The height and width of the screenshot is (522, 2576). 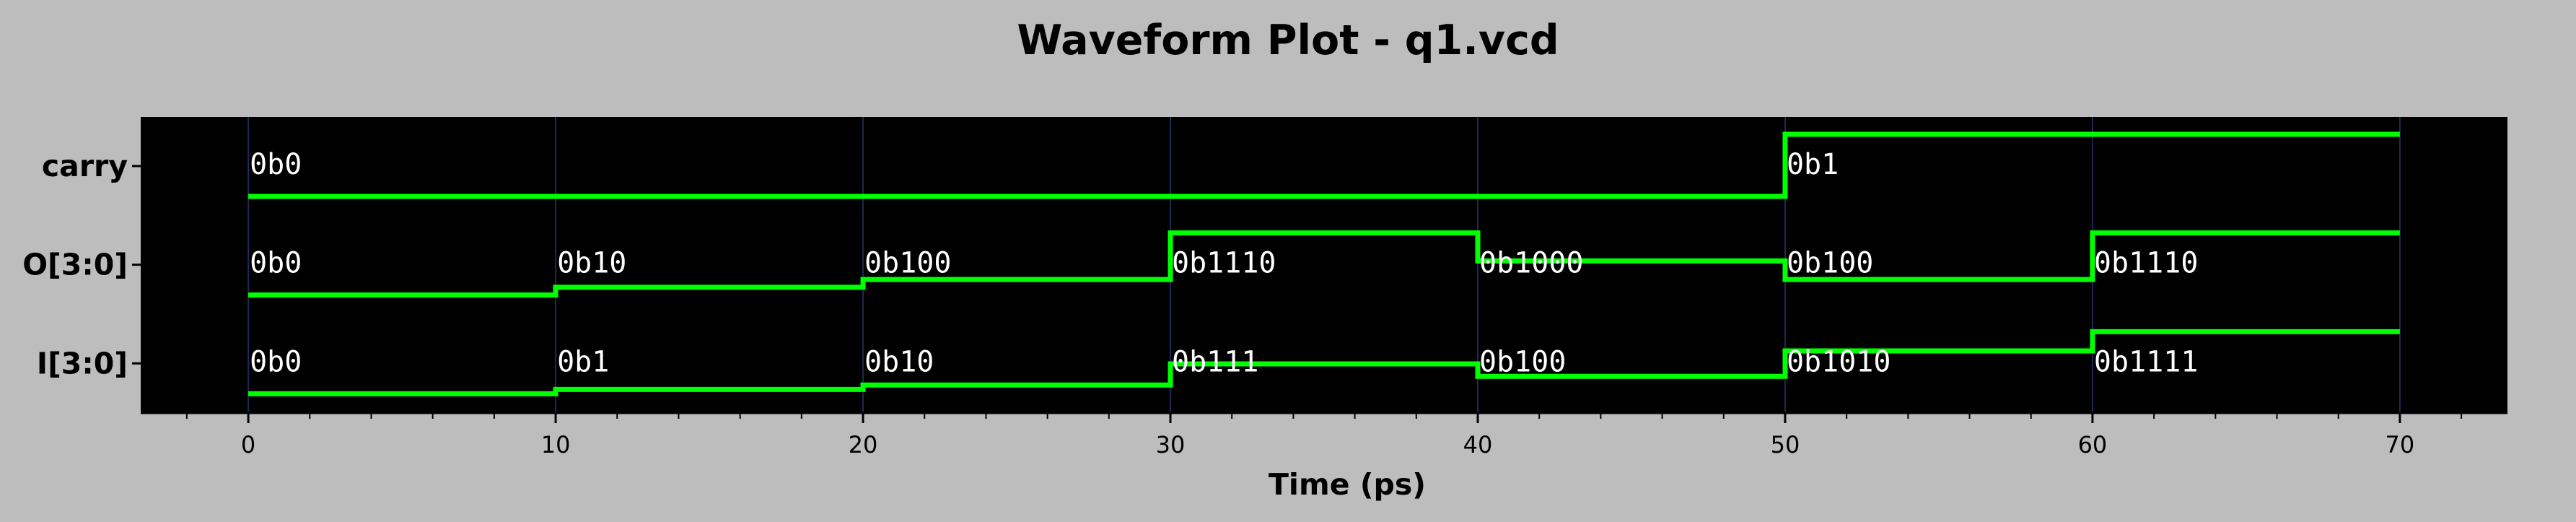 What do you see at coordinates (1839, 361) in the screenshot?
I see `value-label: 0b1010` at bounding box center [1839, 361].